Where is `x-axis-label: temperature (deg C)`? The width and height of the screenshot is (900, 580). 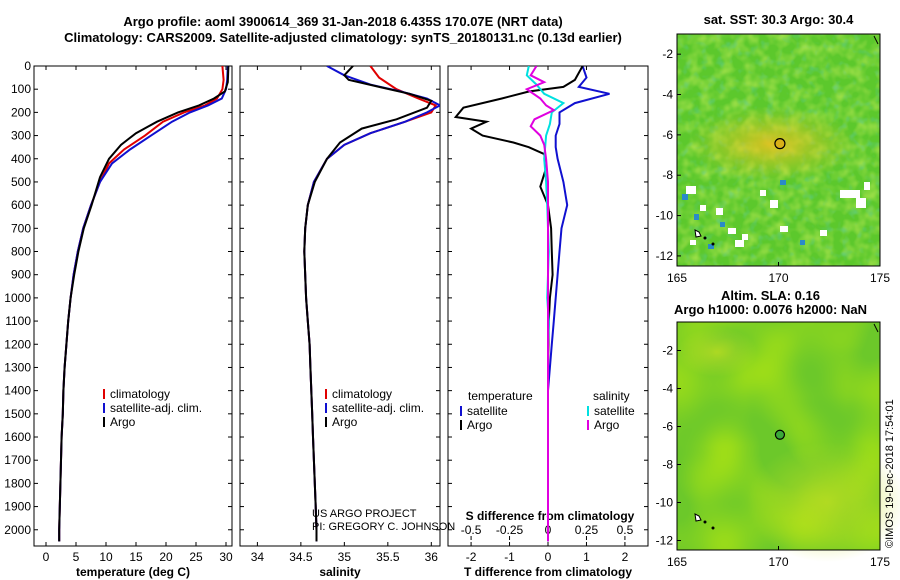
x-axis-label: temperature (deg C) is located at coordinates (133, 572).